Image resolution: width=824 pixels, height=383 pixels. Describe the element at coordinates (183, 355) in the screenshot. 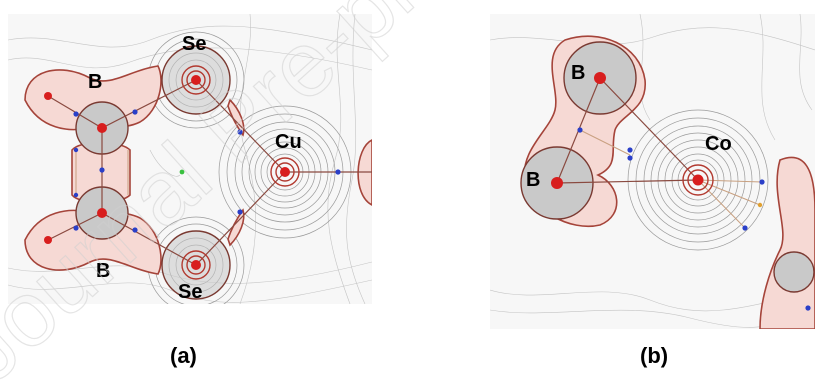

I see `panel-label-a: (a)` at that location.